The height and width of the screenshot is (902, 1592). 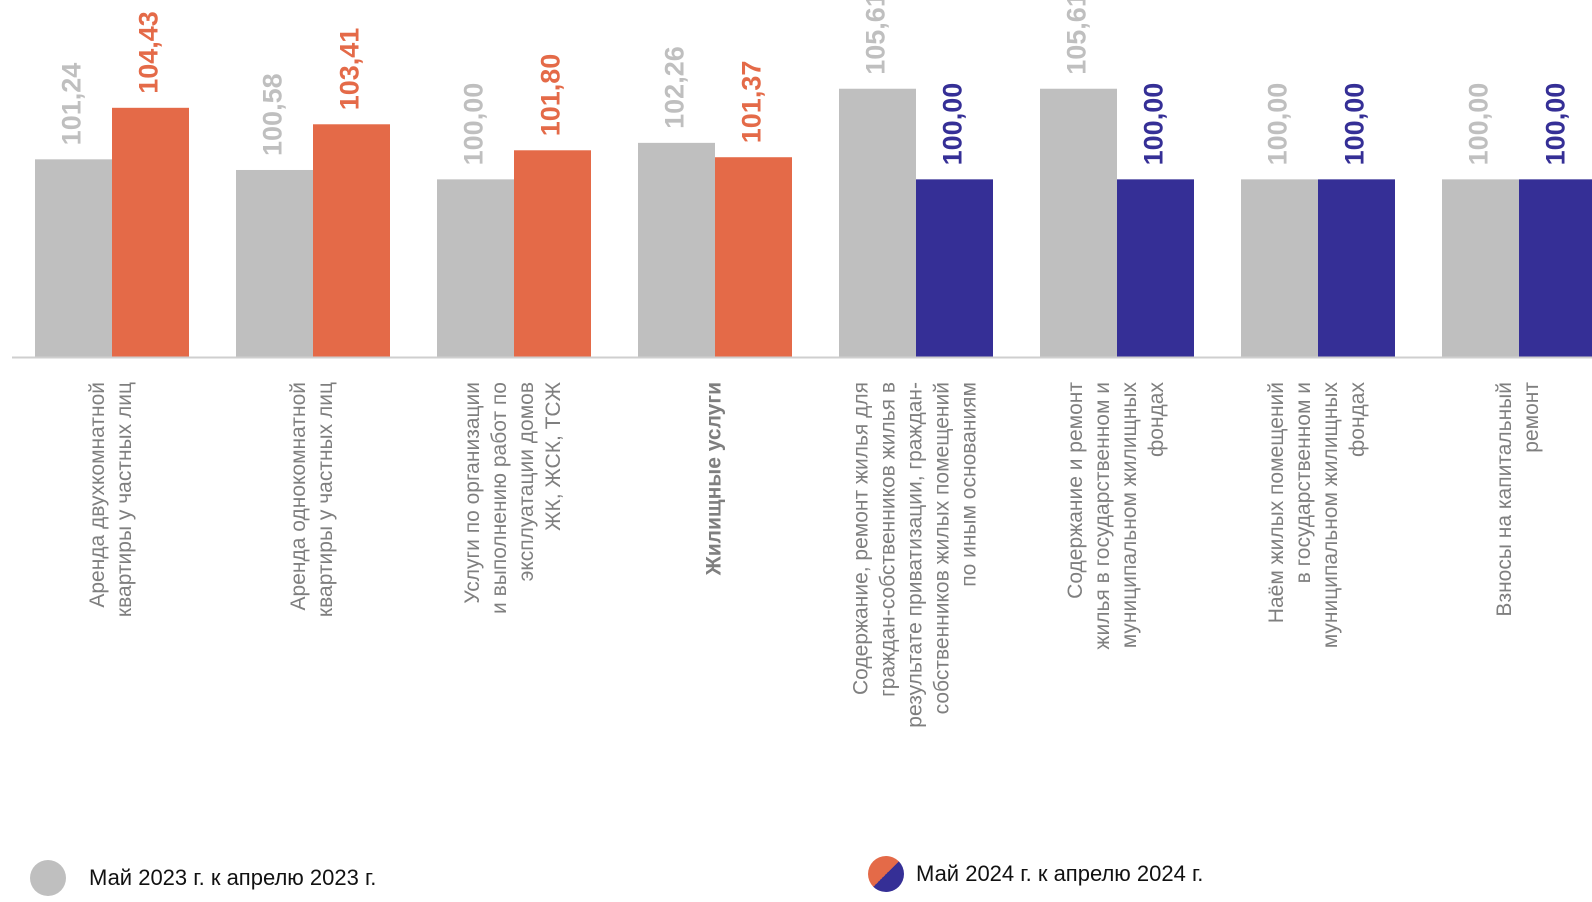 I want to click on data-label-may-2024: 103,41, so click(x=350, y=69).